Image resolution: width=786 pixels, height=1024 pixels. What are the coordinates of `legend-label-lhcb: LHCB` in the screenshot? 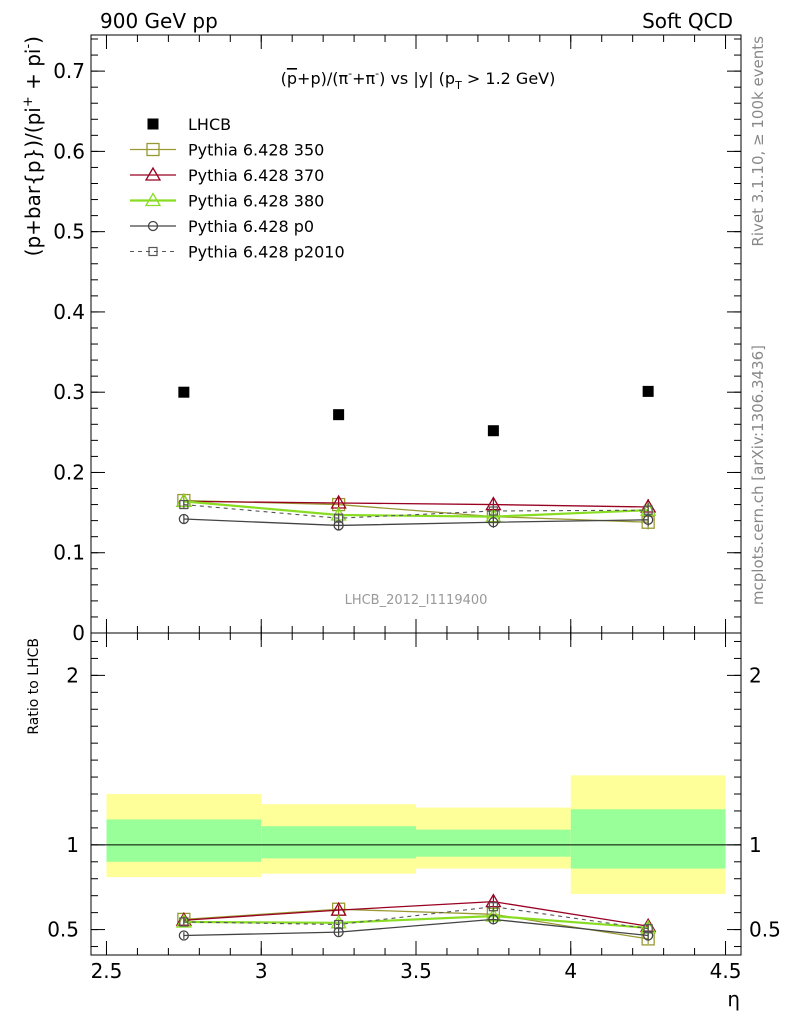 It's located at (209, 124).